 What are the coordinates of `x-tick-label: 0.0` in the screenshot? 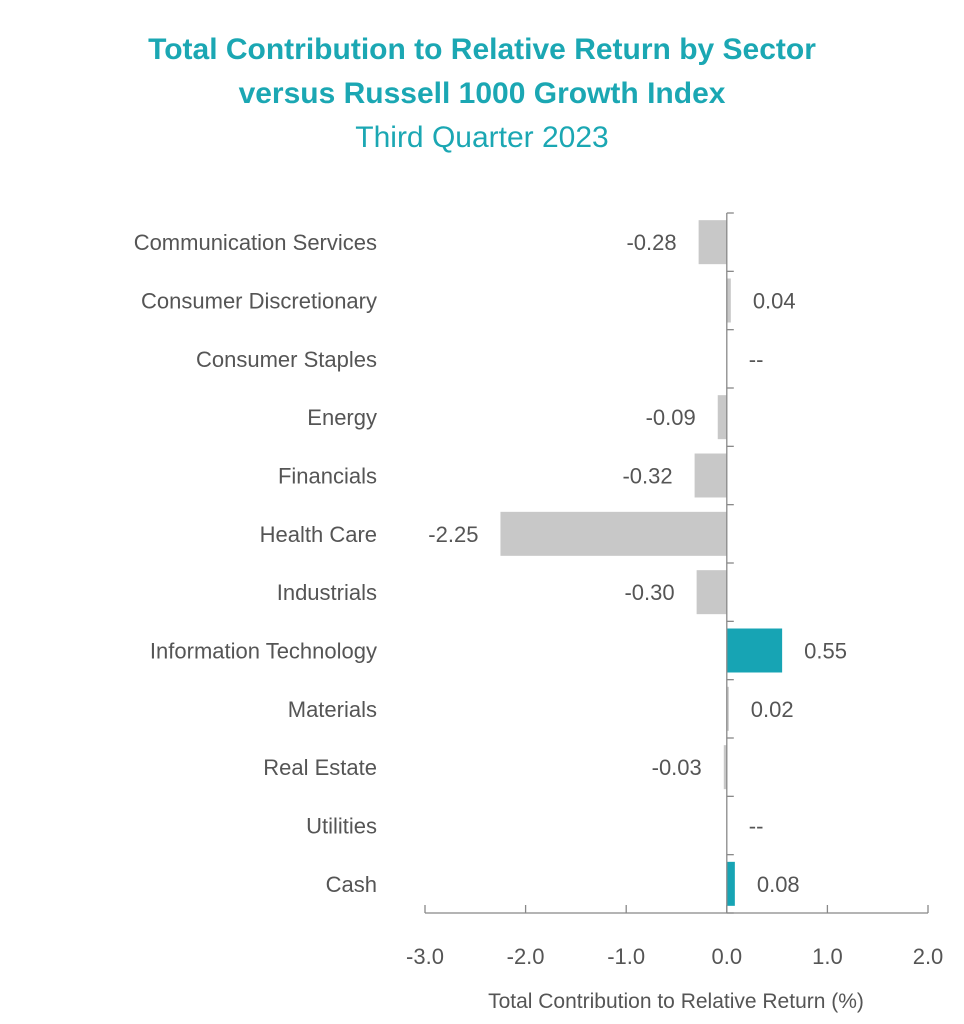 It's located at (727, 956).